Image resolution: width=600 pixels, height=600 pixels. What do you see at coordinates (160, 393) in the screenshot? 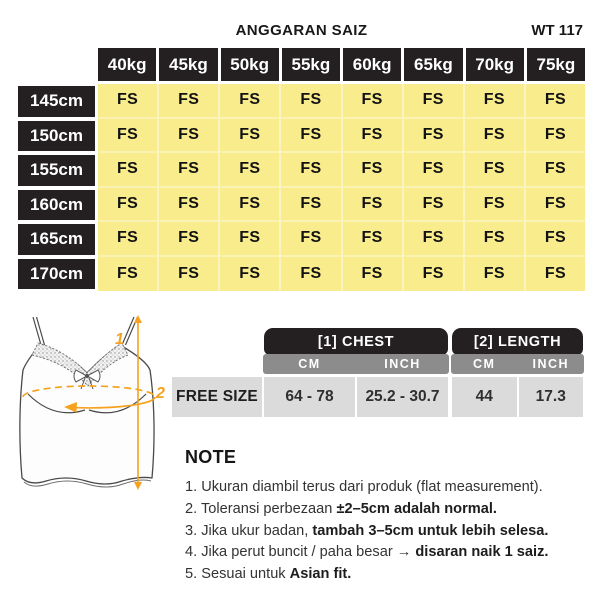
I see `marker-2-label: 2` at bounding box center [160, 393].